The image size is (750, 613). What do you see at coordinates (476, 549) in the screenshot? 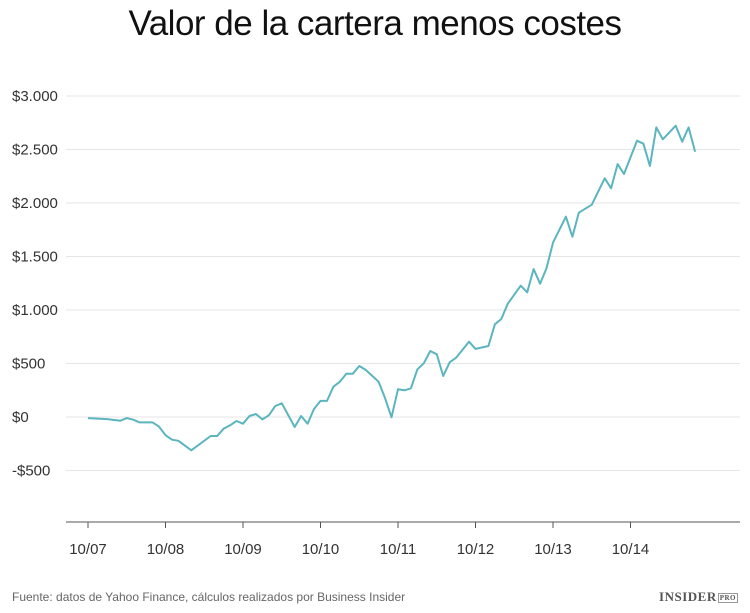
I see `x-tick-label: 10/12` at bounding box center [476, 549].